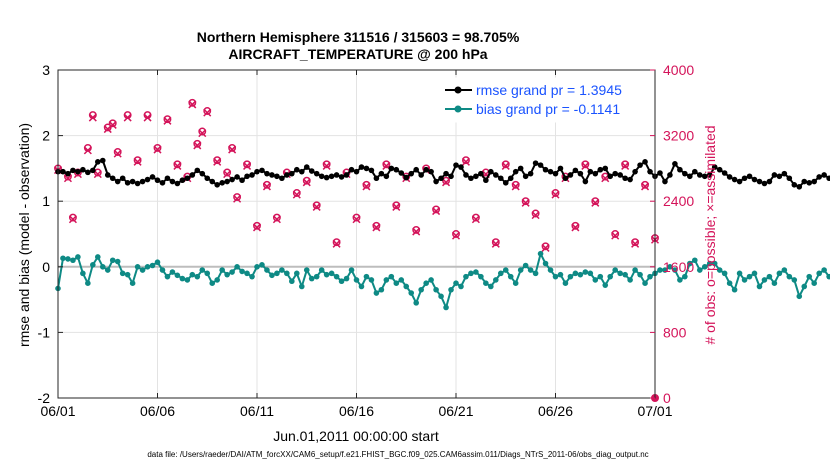 This screenshot has height=470, width=830. Describe the element at coordinates (678, 267) in the screenshot. I see `y-right-tick-label: 1600` at that location.